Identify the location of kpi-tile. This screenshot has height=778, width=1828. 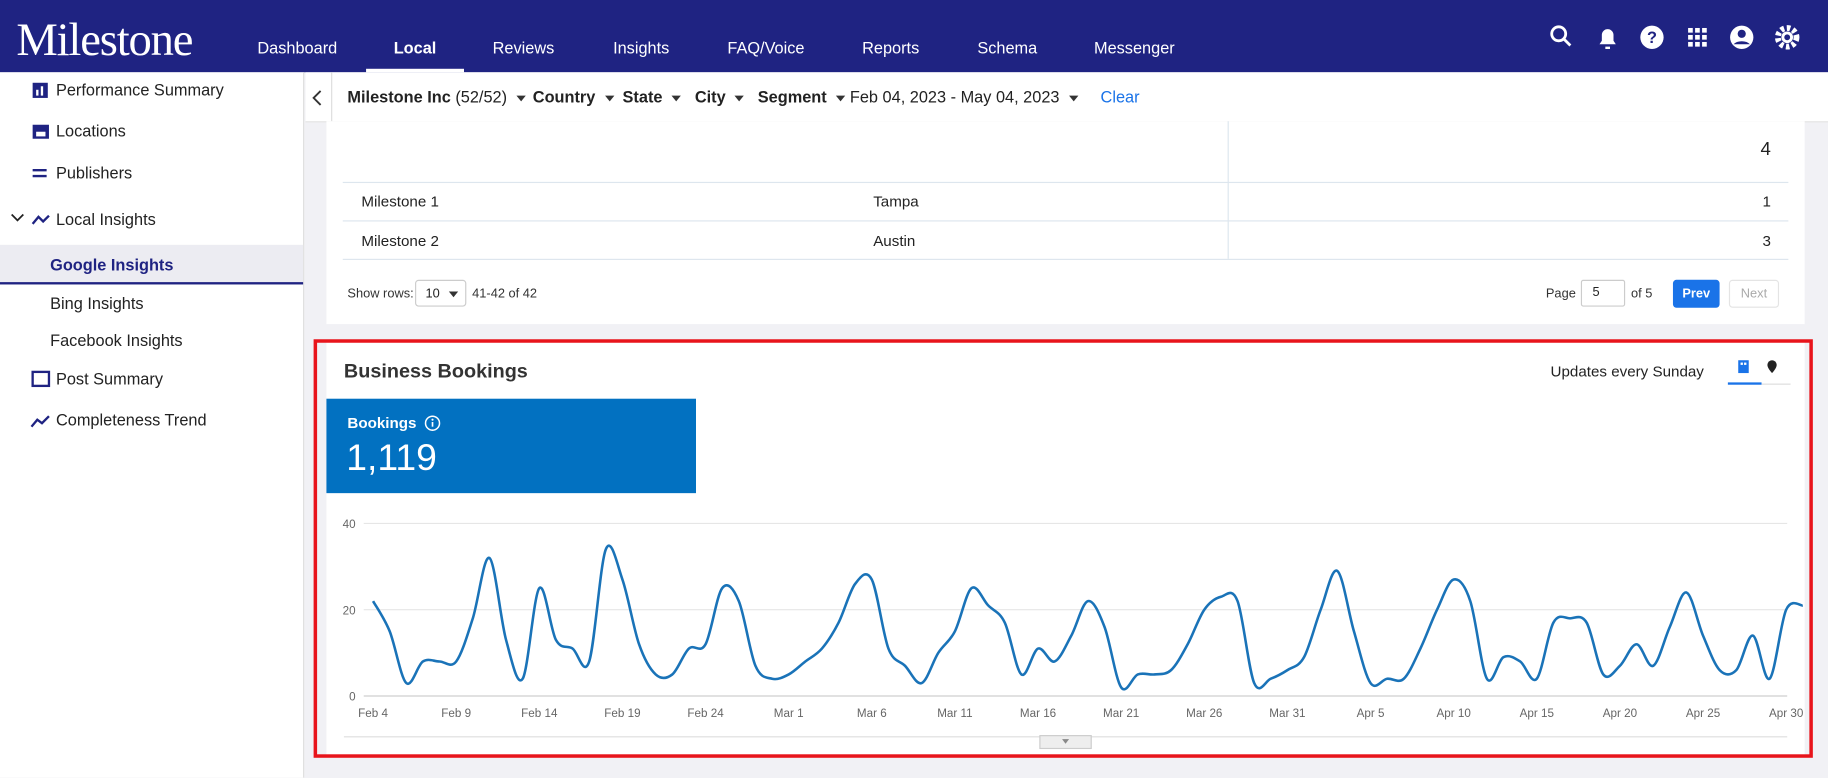
(511, 446).